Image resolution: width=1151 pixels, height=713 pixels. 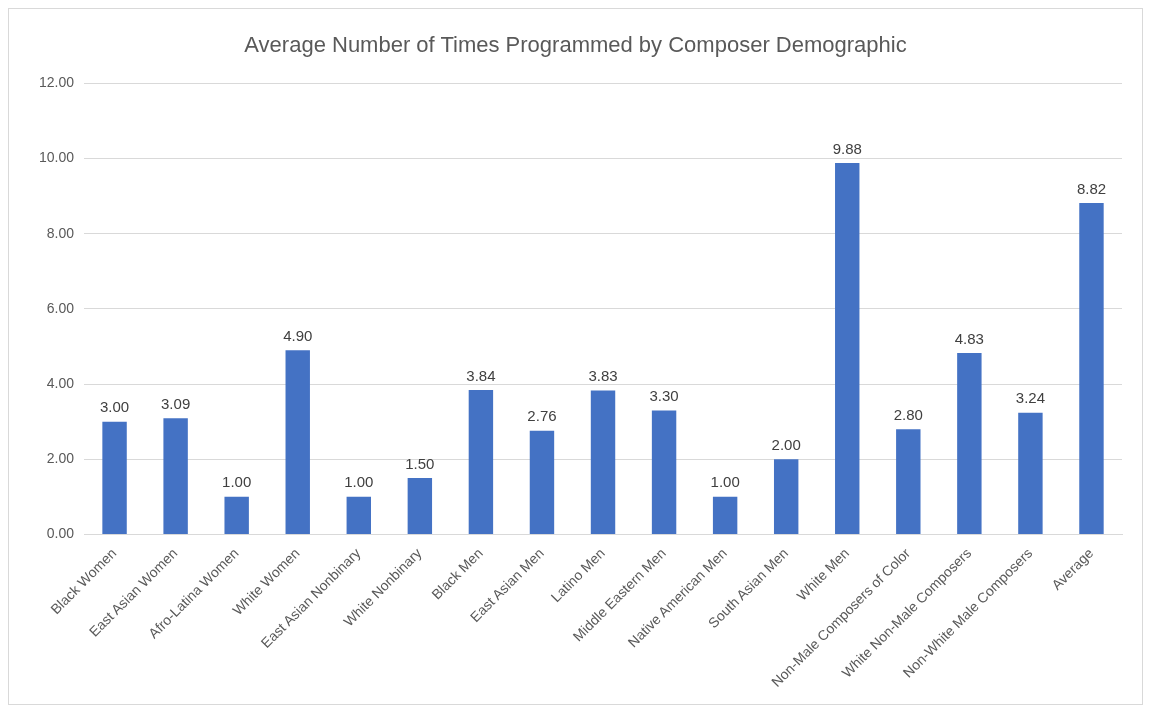 I want to click on data-label: 2.76, so click(x=542, y=416).